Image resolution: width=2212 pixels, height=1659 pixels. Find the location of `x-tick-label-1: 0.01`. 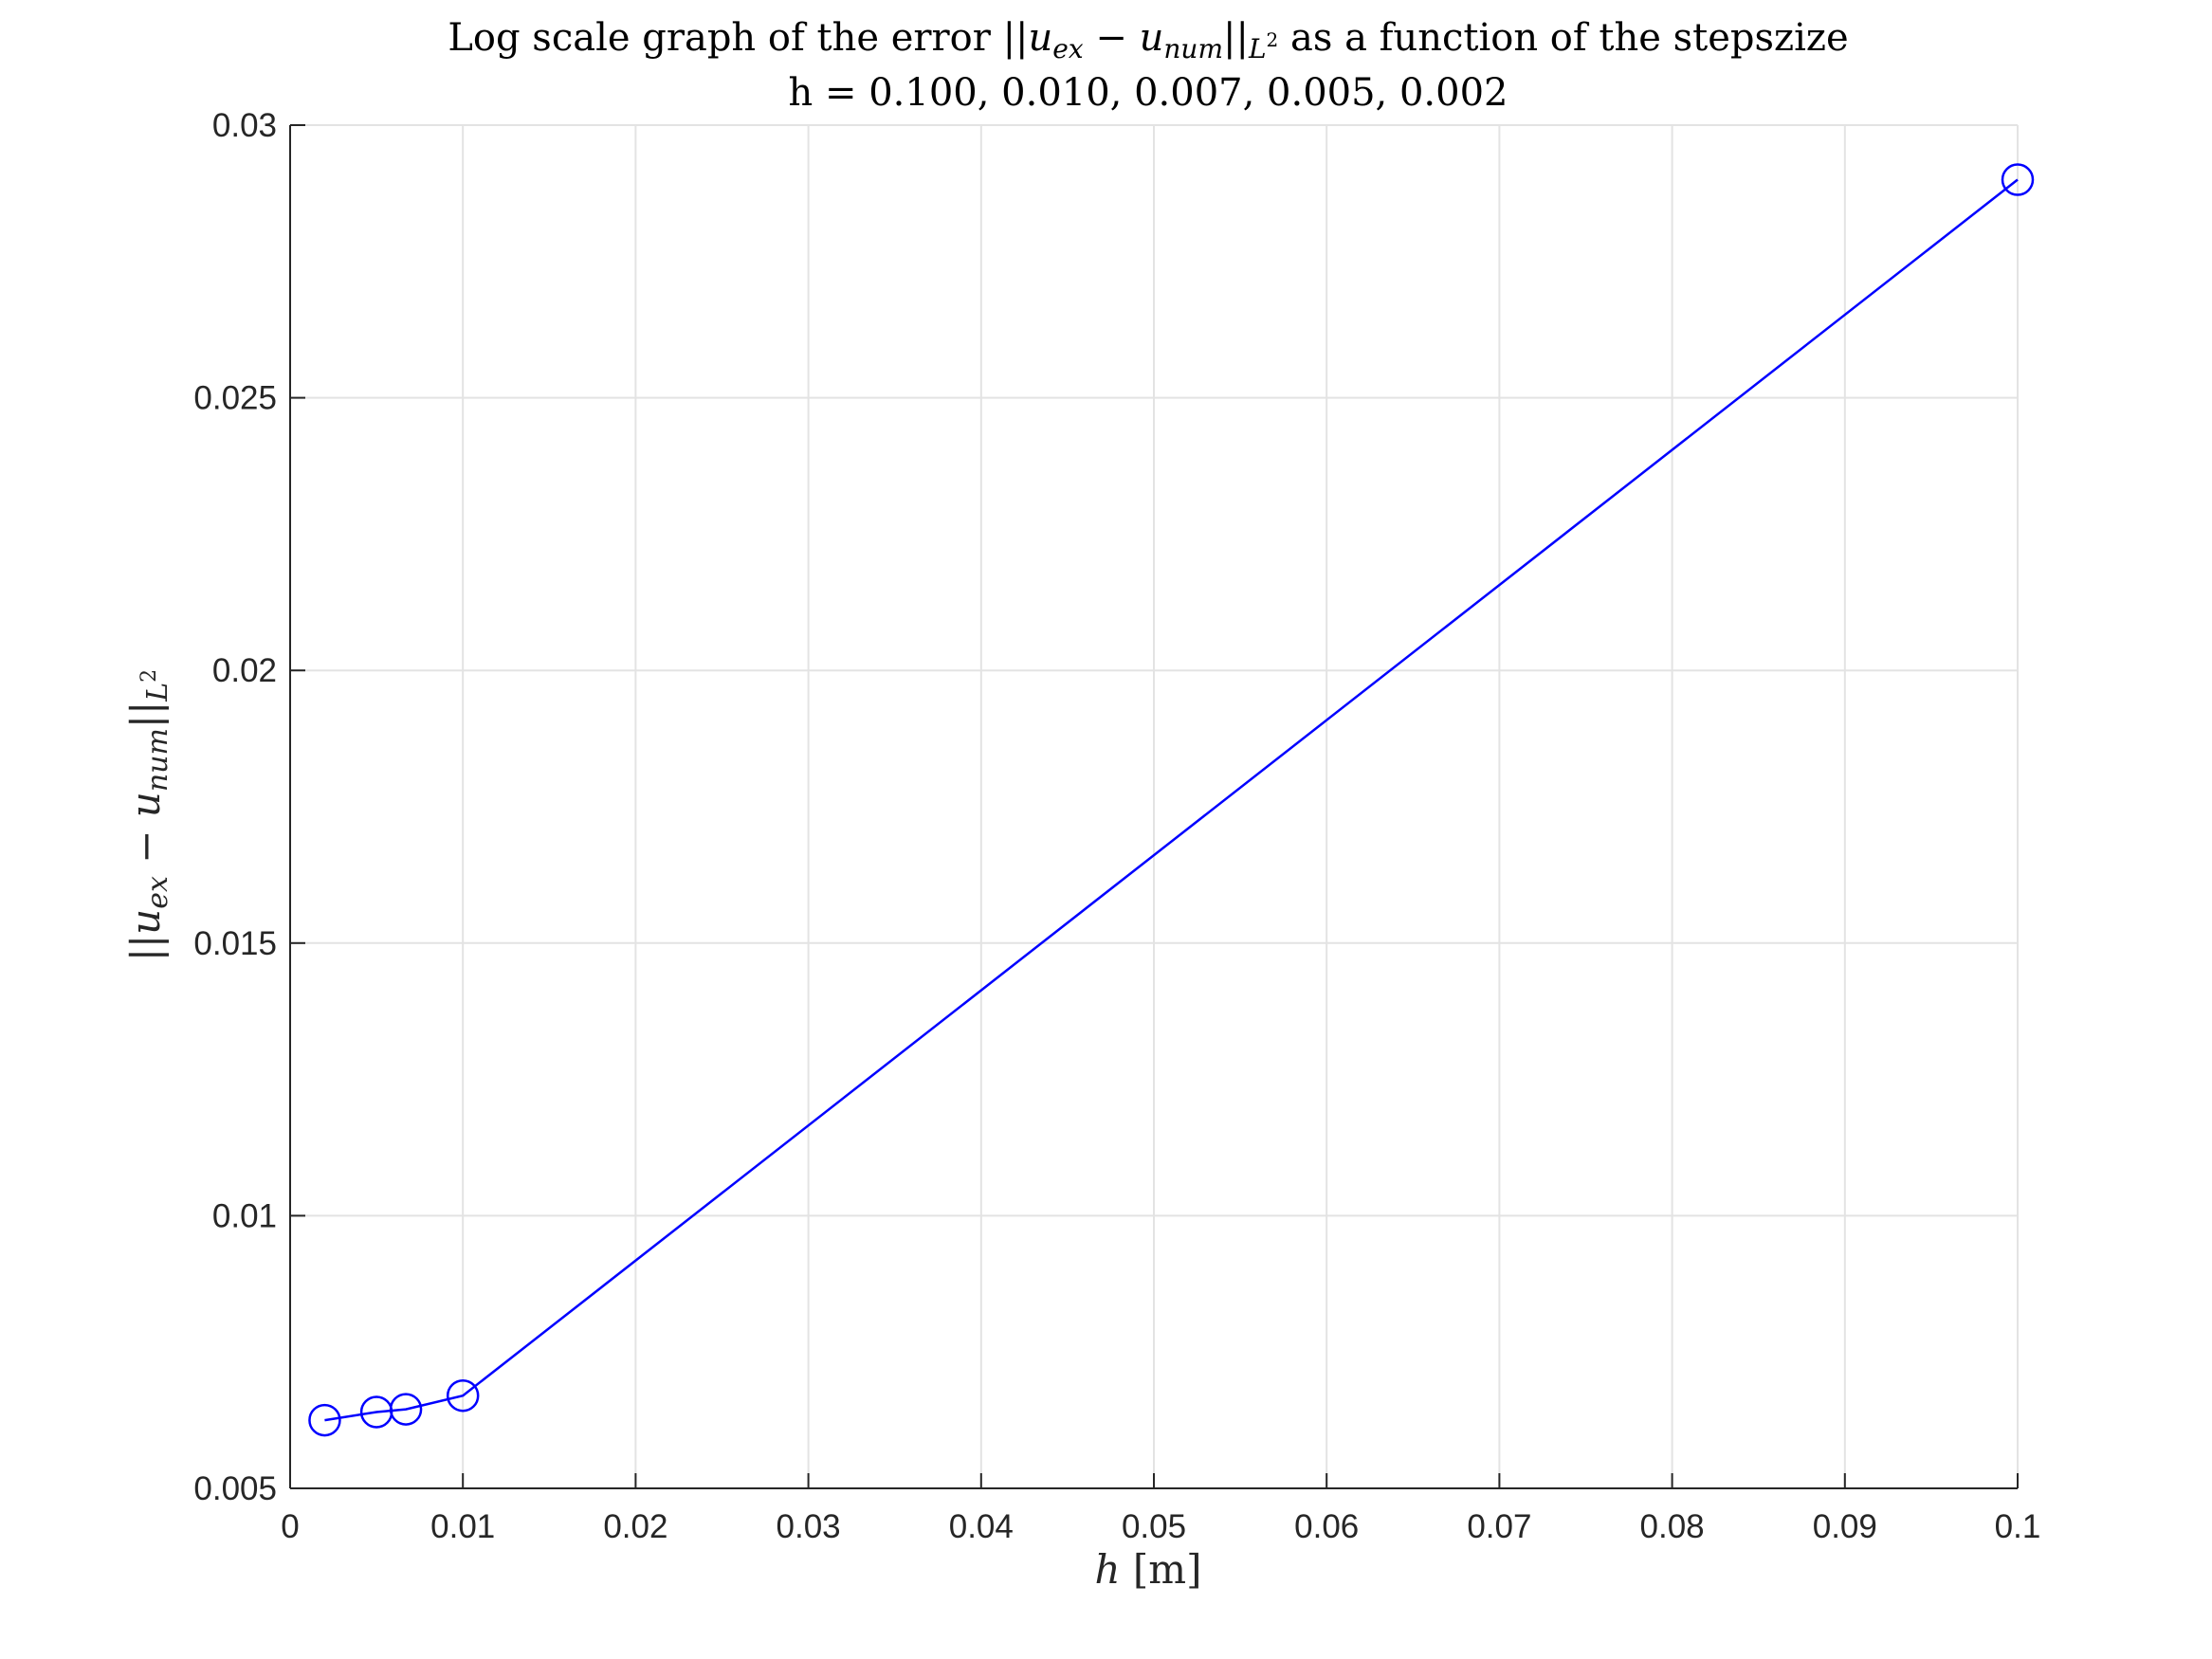

x-tick-label-1: 0.01 is located at coordinates (462, 1526).